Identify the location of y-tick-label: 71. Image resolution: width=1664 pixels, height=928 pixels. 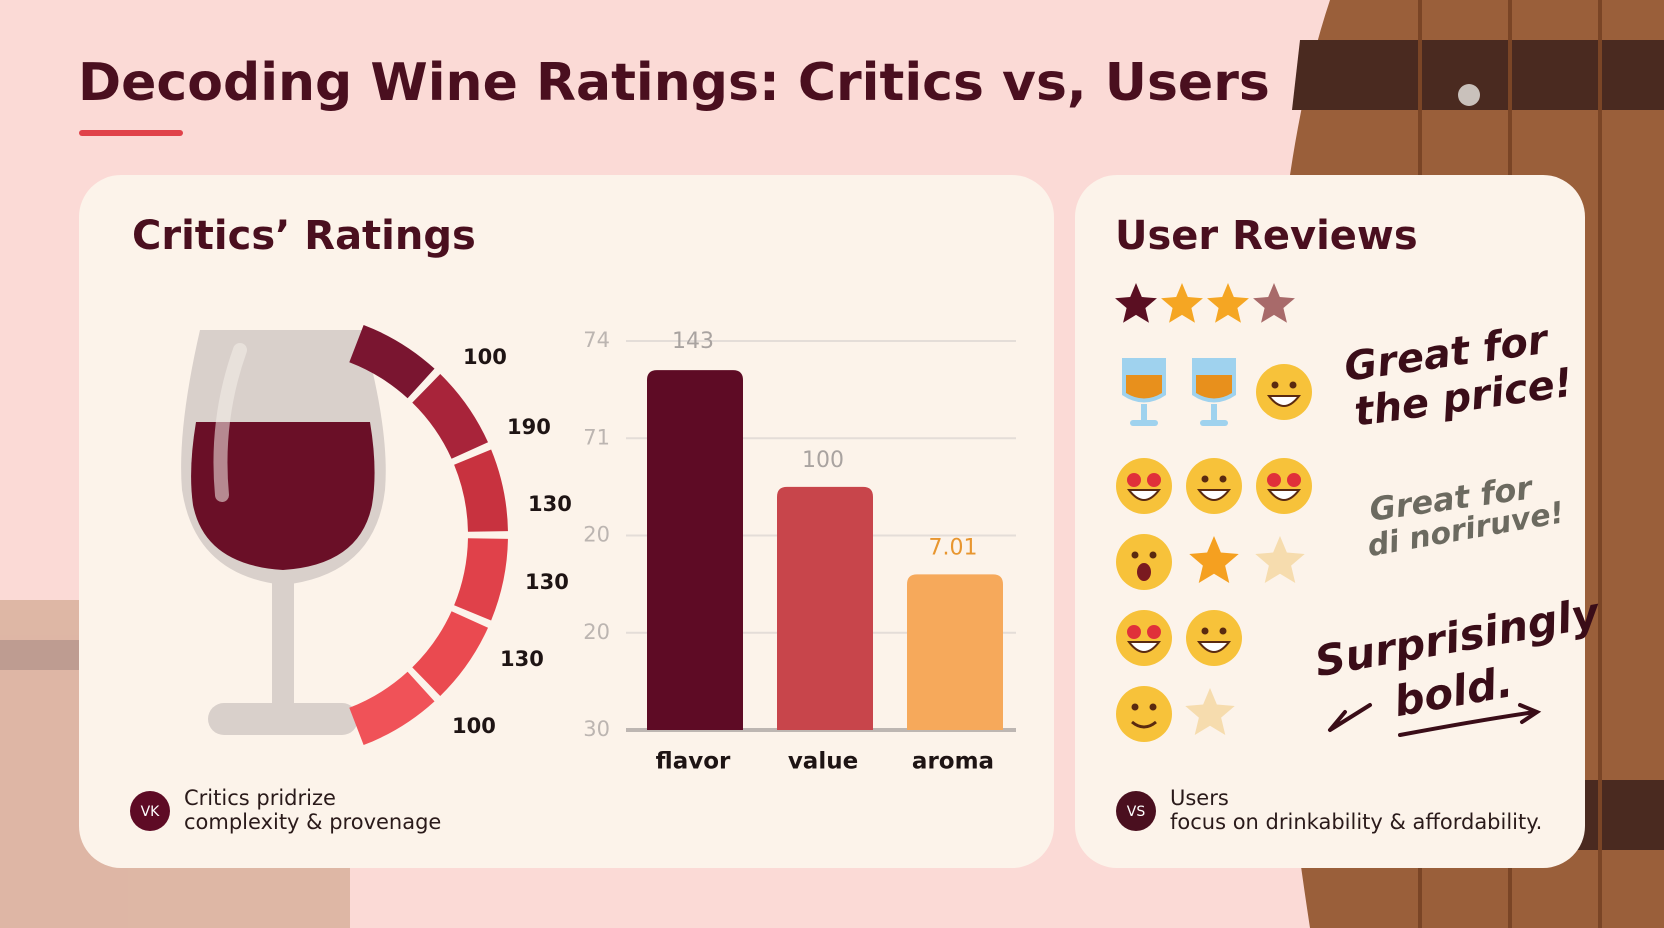
(596, 437).